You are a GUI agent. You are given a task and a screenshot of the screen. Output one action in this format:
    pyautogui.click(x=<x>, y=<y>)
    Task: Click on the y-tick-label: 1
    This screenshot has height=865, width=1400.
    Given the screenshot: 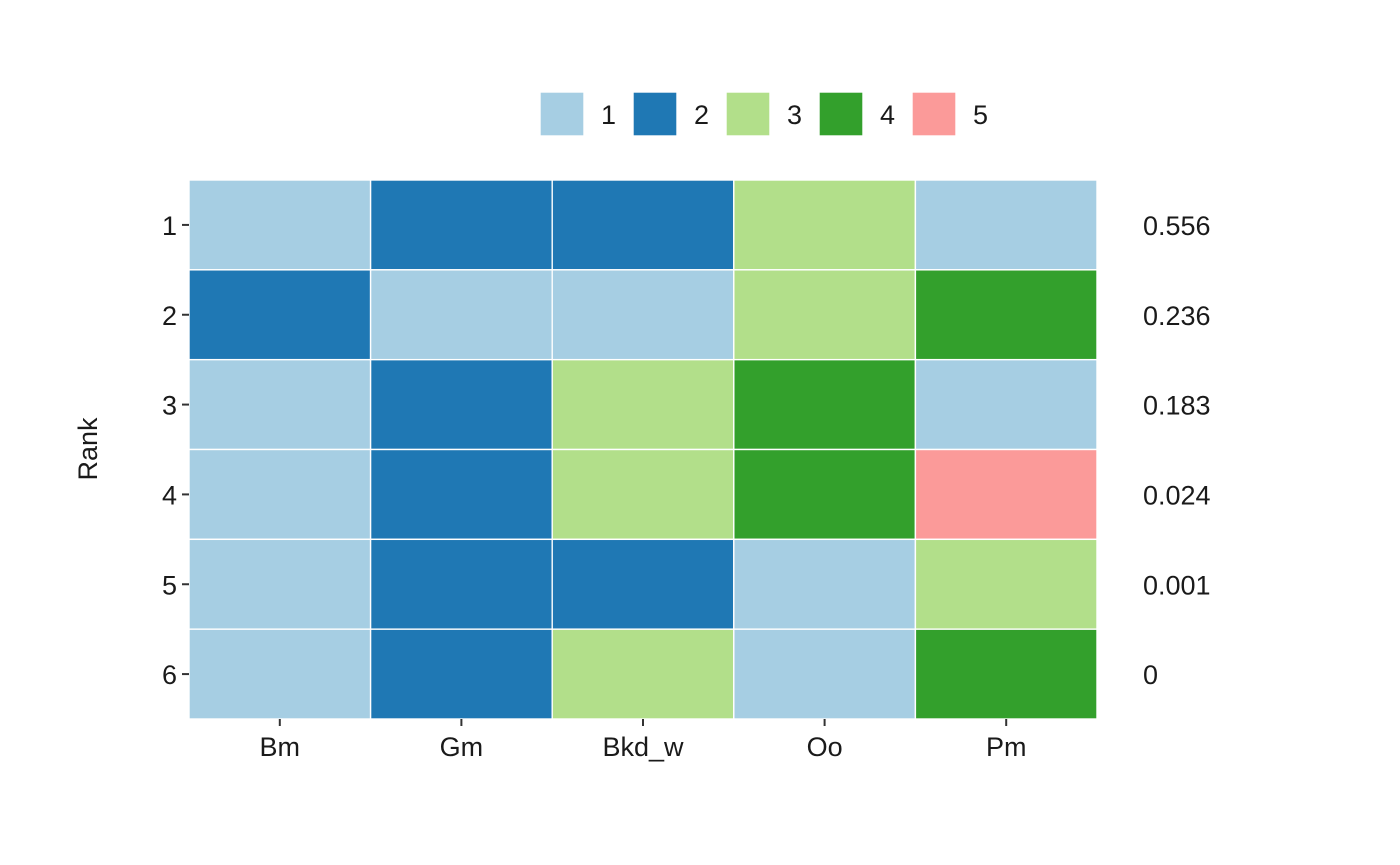 What is the action you would take?
    pyautogui.click(x=169, y=226)
    